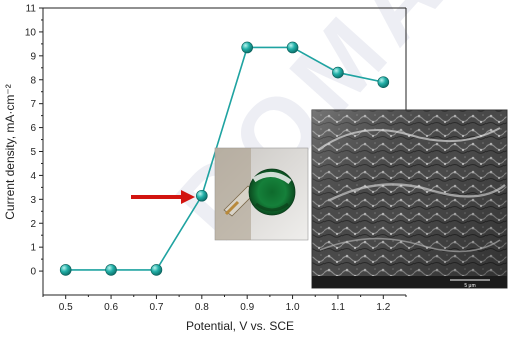 This screenshot has height=338, width=508. Describe the element at coordinates (202, 307) in the screenshot. I see `x-tick-label: 0.8` at that location.